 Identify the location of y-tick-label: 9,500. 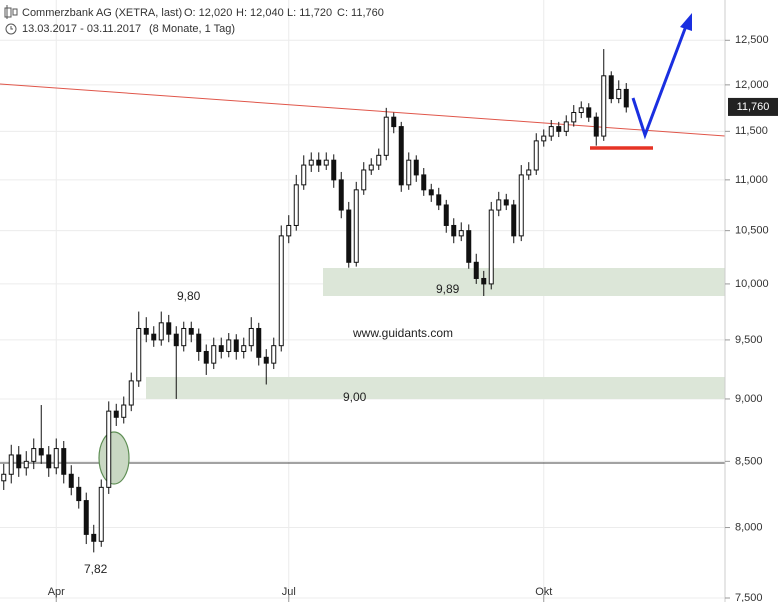
(749, 340).